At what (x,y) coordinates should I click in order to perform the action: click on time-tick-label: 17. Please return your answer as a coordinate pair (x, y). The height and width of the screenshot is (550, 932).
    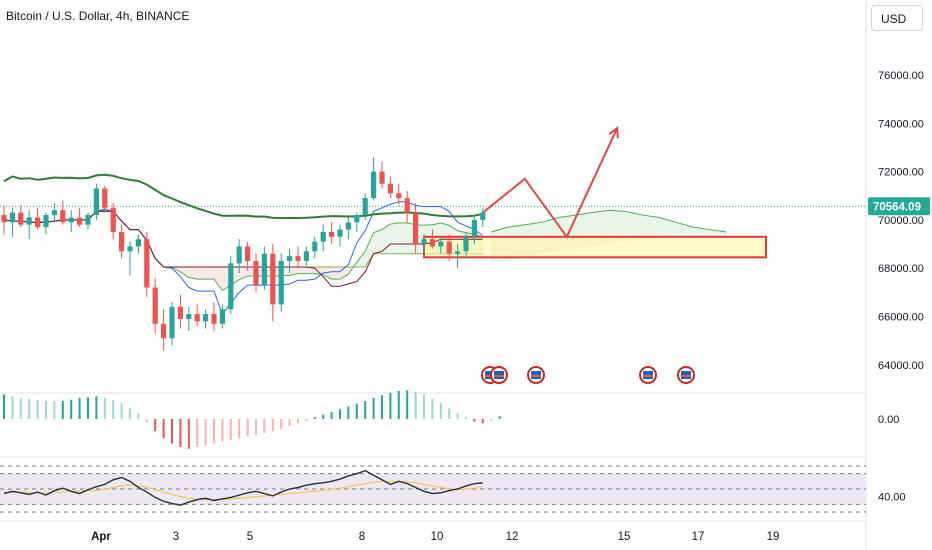
    Looking at the image, I should click on (698, 537).